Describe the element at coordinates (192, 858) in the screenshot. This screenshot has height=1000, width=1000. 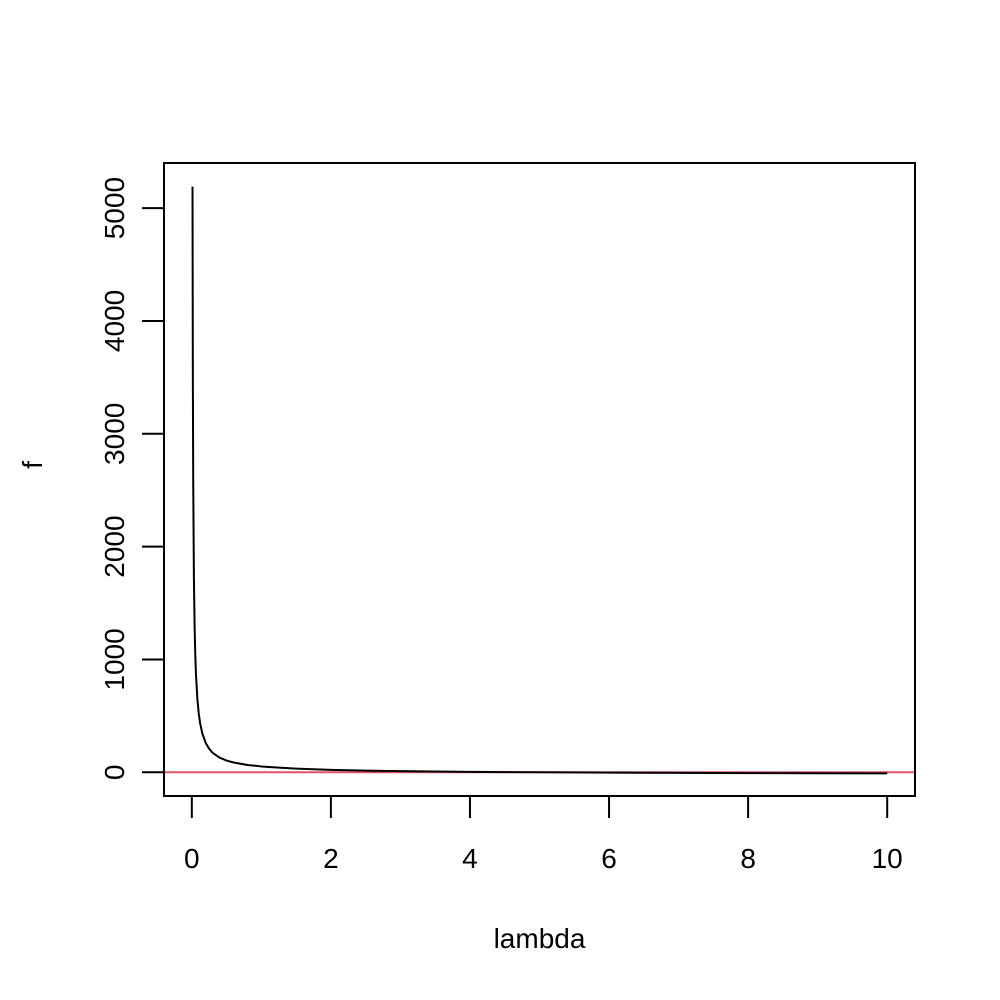
I see `x-tick-label: 0` at that location.